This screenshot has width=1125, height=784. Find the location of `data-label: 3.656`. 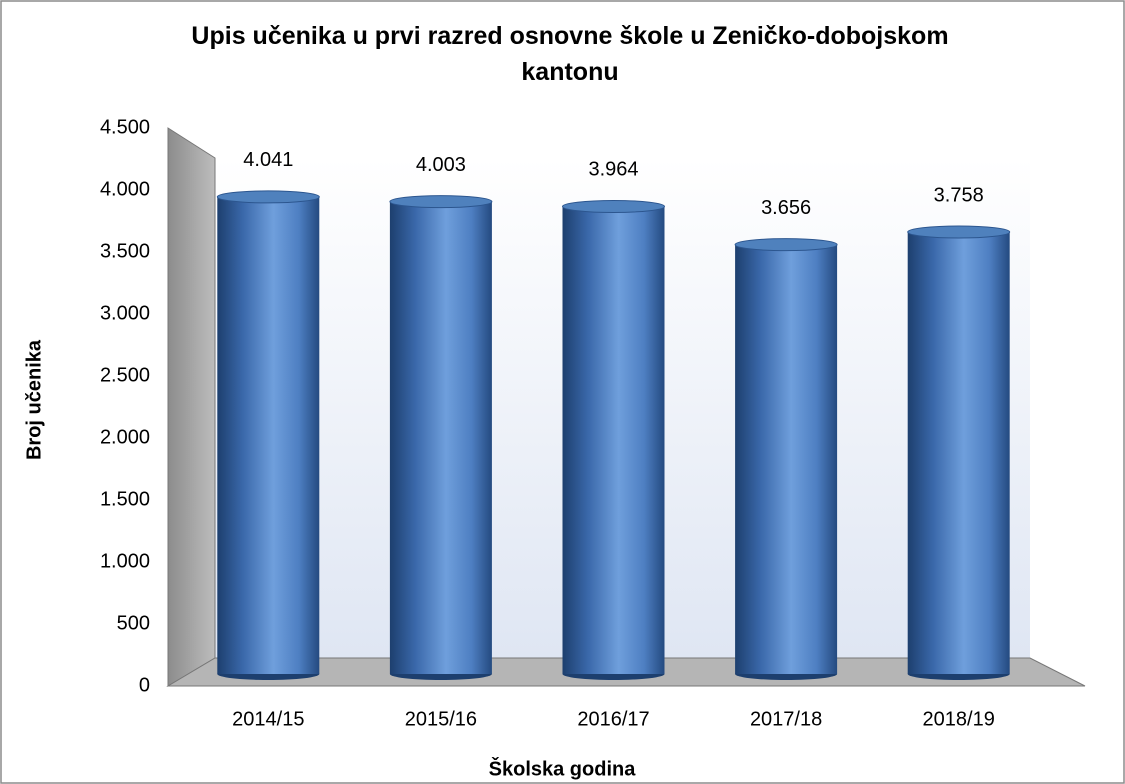

data-label: 3.656 is located at coordinates (786, 208).